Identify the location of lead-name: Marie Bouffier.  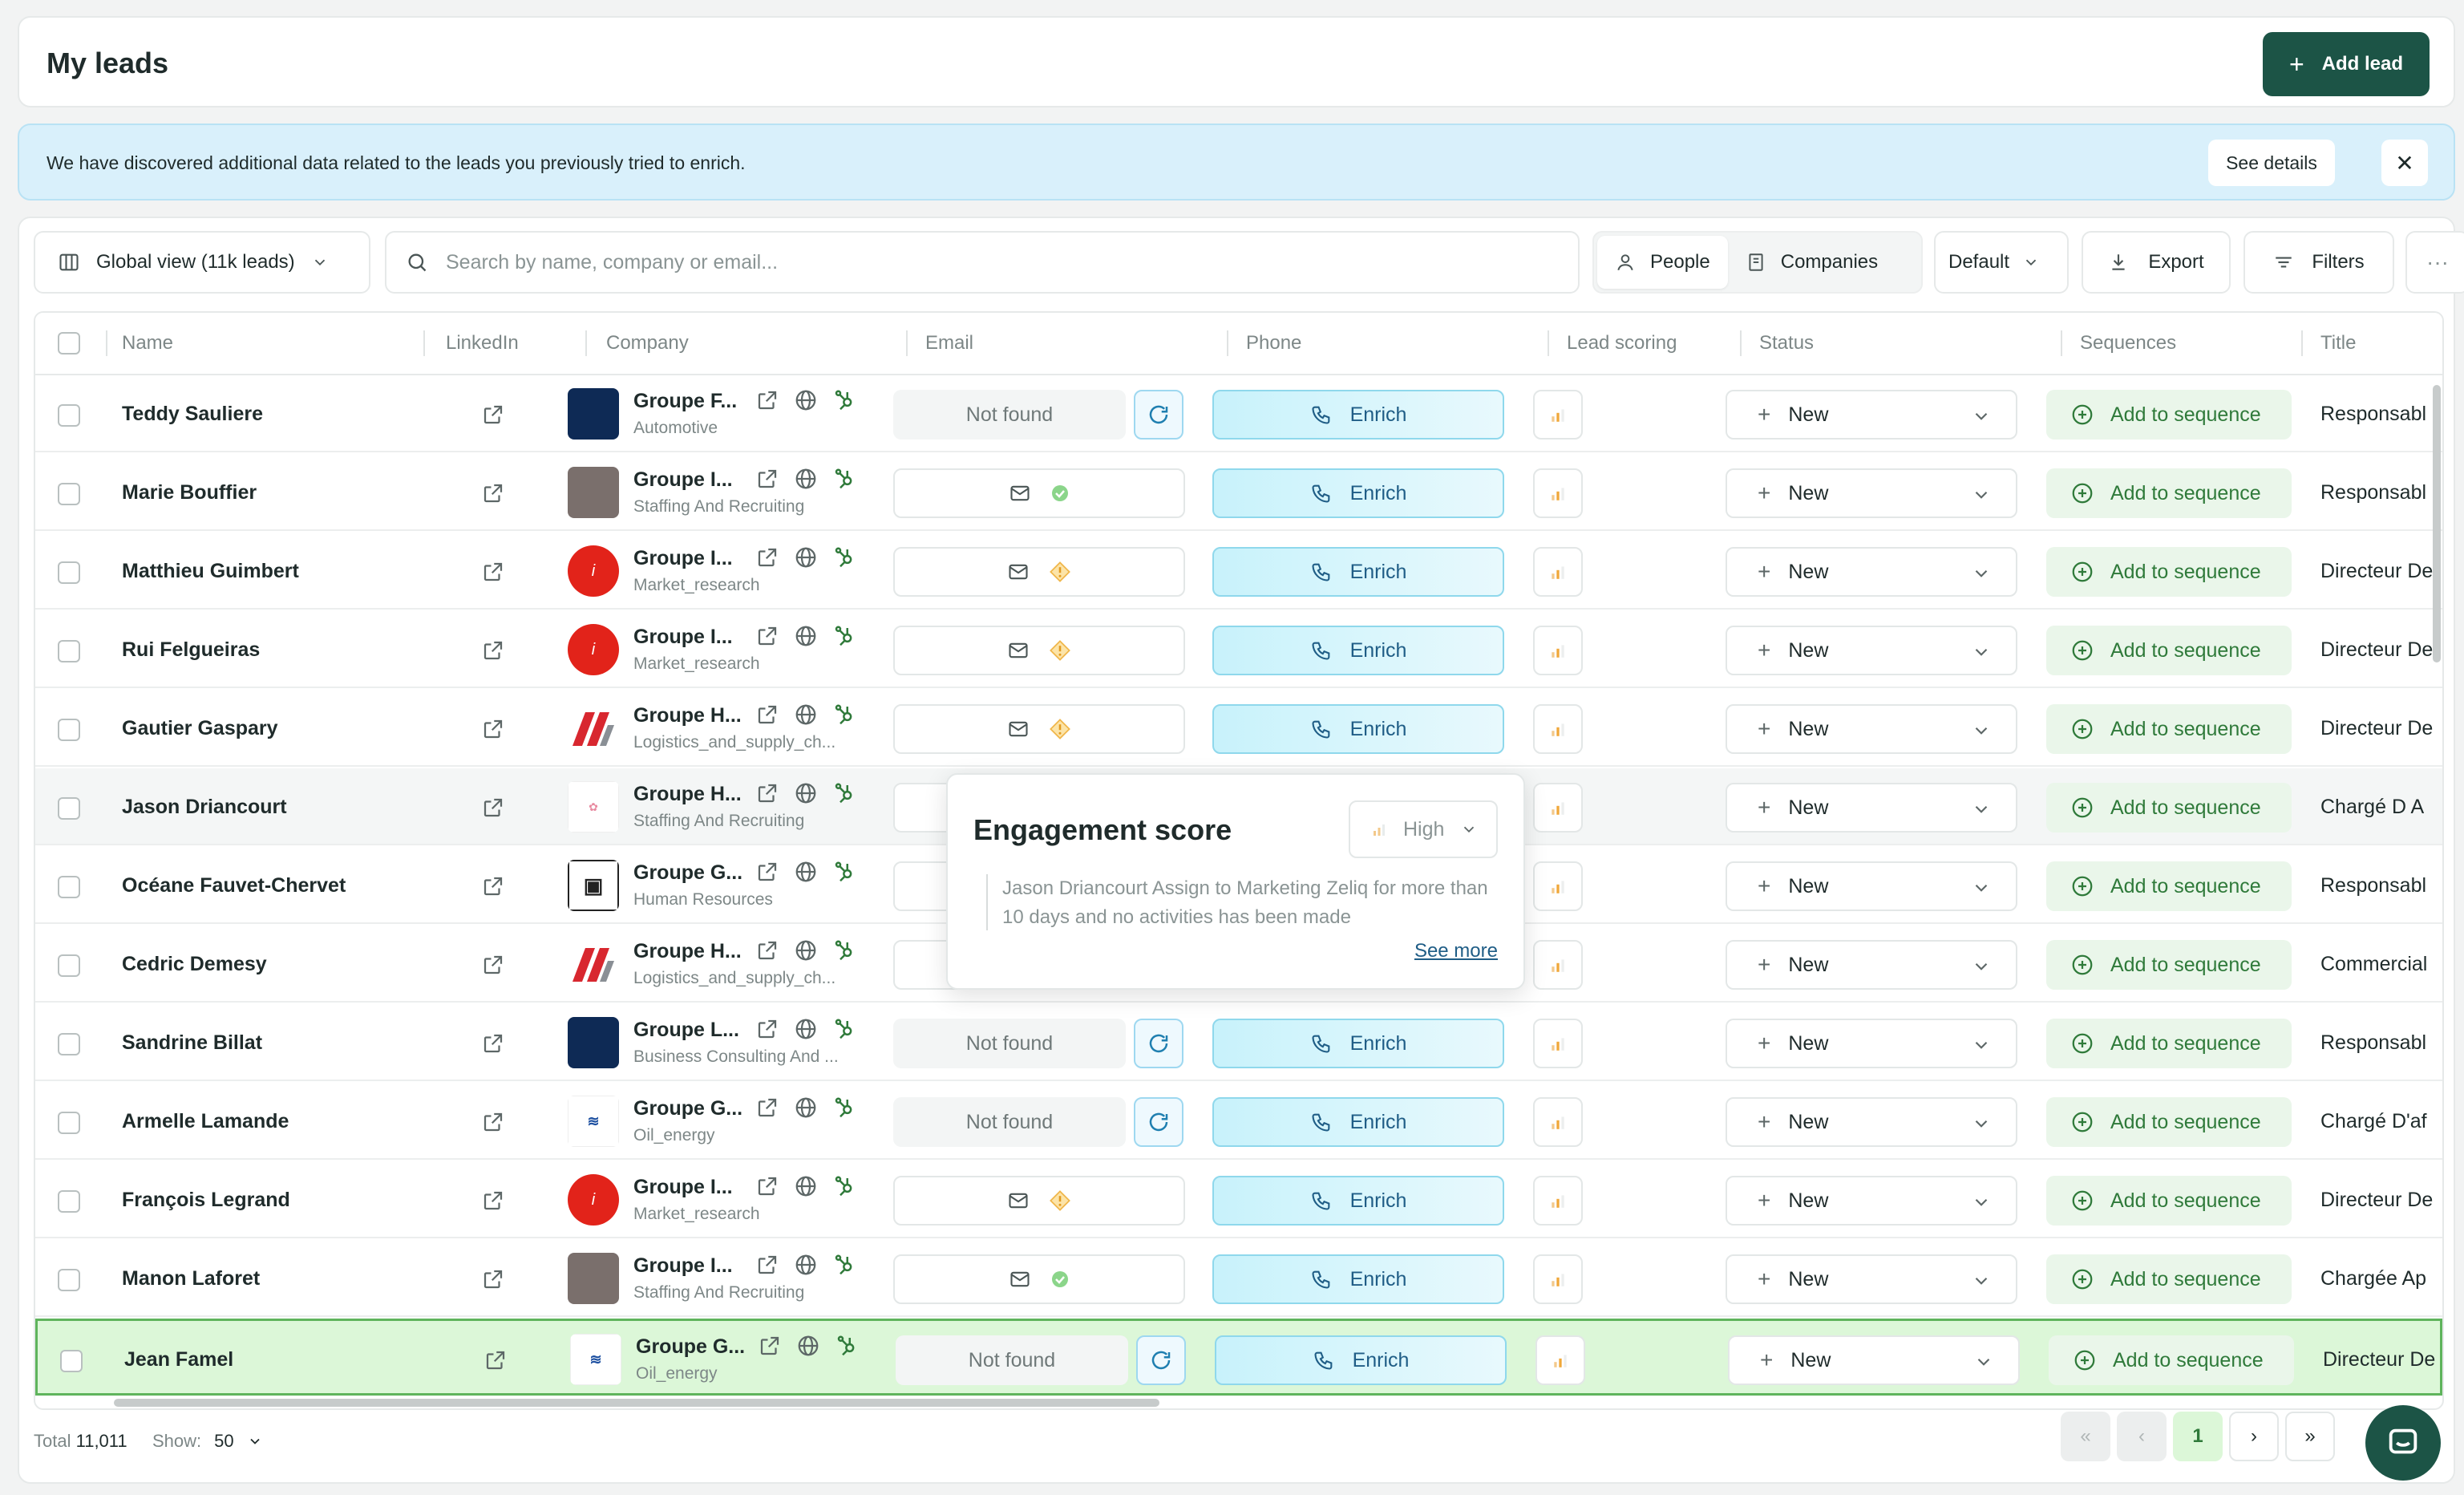
(189, 492).